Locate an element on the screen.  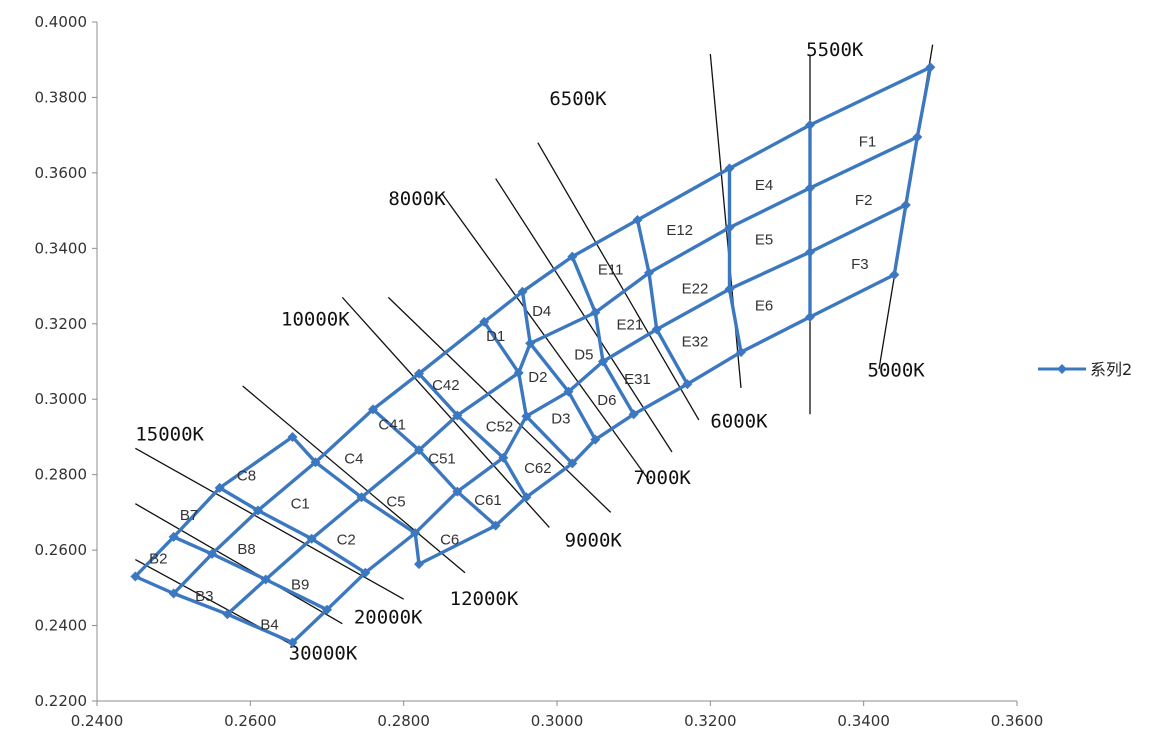
x-tick-label: 0.3000 is located at coordinates (557, 721).